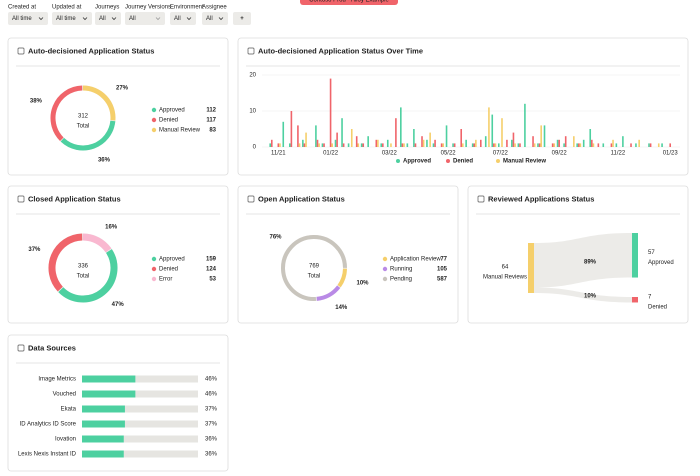  Describe the element at coordinates (251, 51) in the screenshot. I see `panel-icon` at that location.